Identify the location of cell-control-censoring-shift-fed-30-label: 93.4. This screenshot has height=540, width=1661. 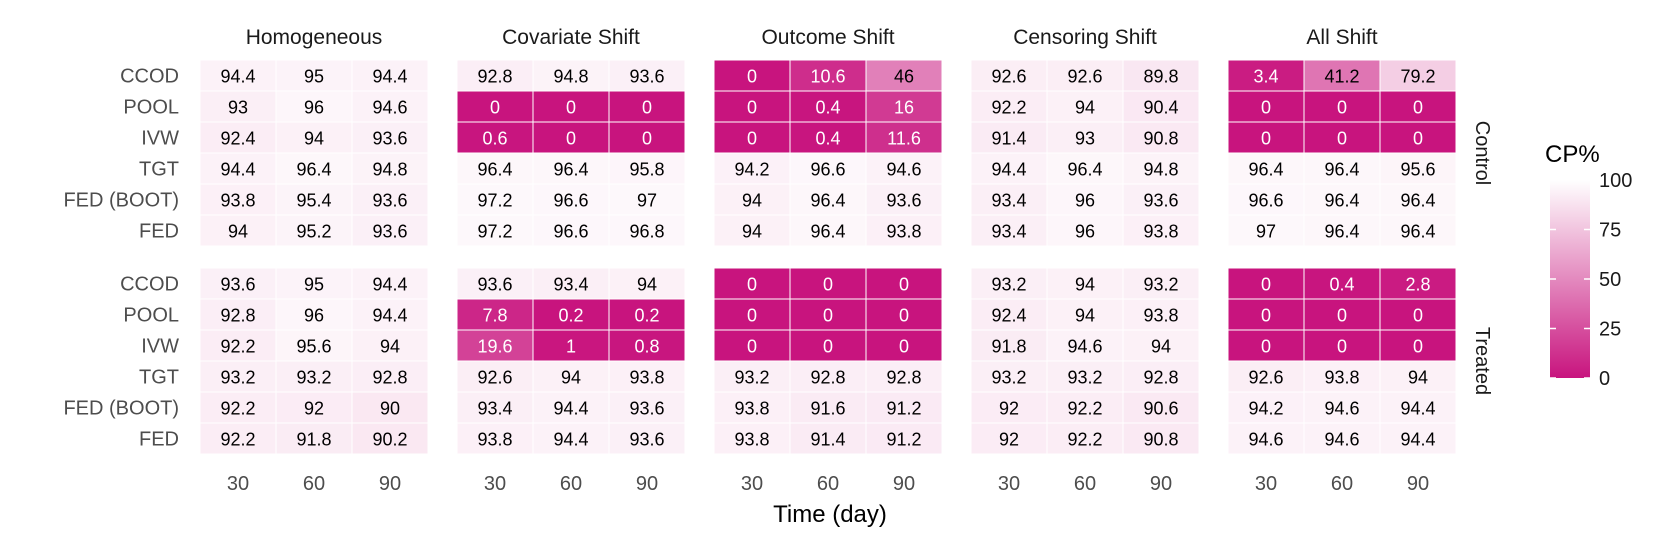
(1008, 232).